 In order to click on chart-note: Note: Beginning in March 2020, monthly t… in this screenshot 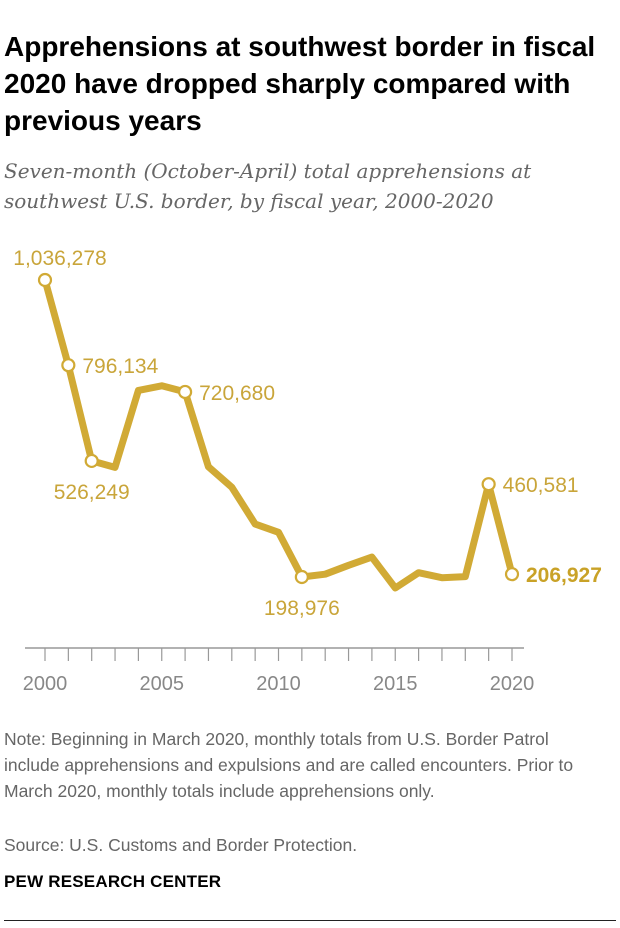, I will do `click(289, 765)`.